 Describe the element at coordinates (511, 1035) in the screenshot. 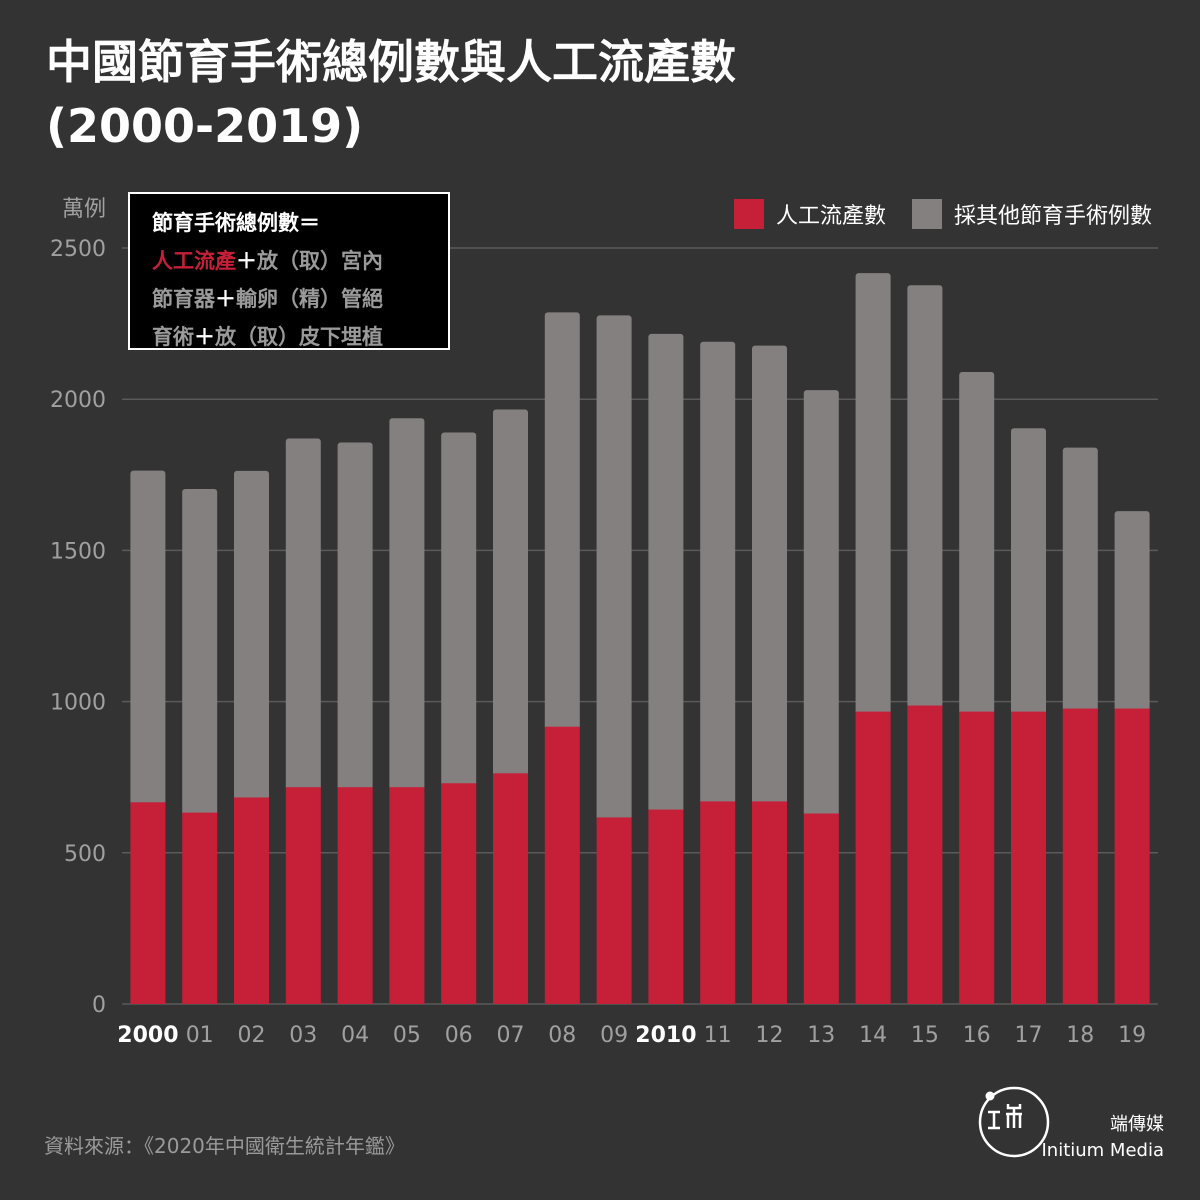

I see `x-tick-label: 07` at that location.